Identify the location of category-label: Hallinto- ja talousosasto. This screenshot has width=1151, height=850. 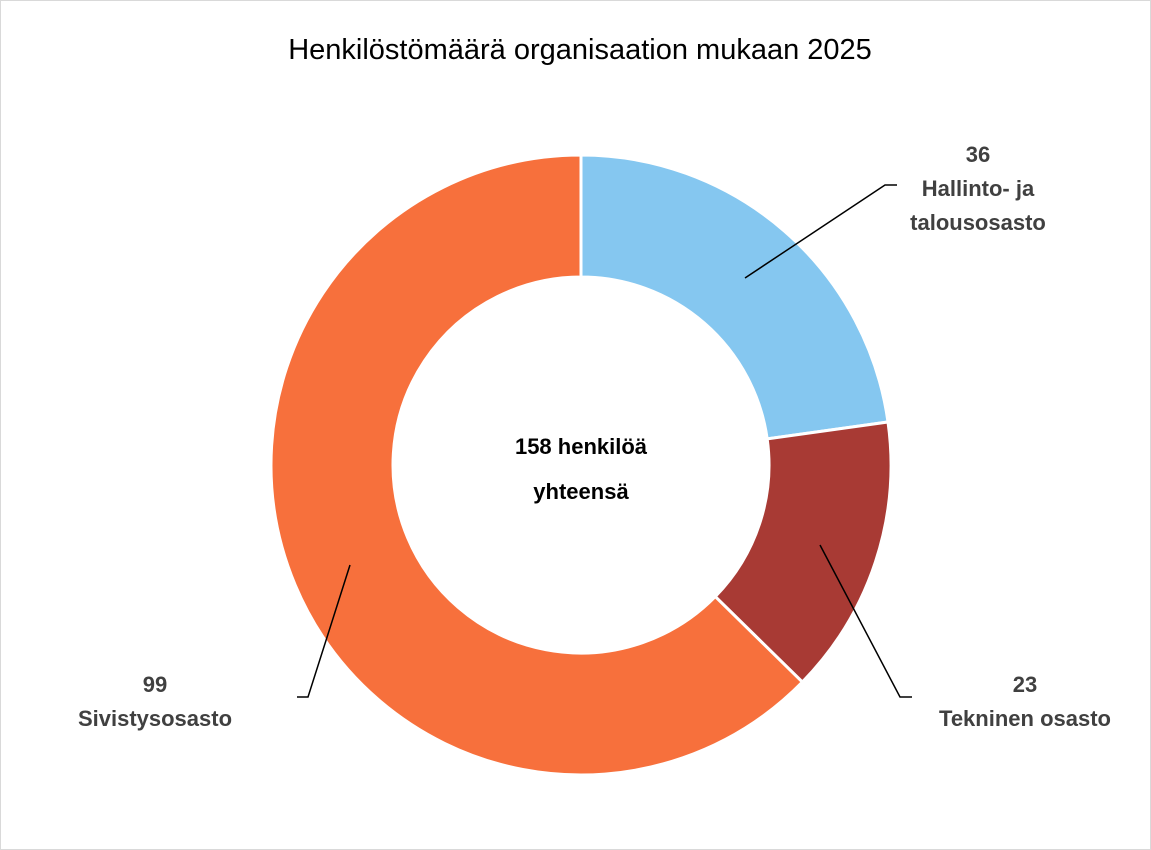
(978, 205).